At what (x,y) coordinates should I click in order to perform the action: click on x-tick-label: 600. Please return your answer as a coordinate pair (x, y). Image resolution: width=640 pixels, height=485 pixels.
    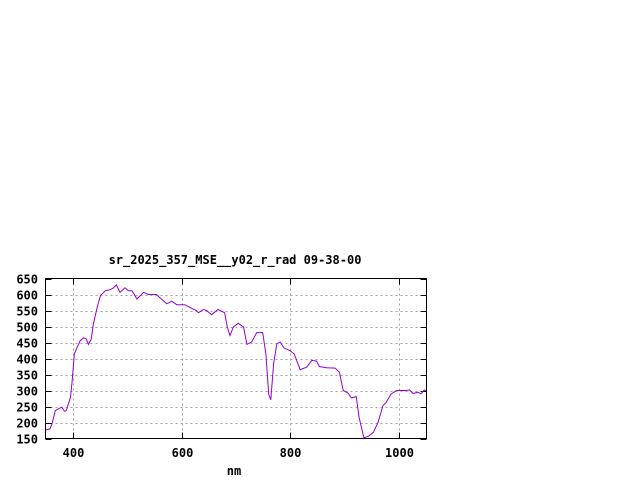
    Looking at the image, I should click on (183, 453).